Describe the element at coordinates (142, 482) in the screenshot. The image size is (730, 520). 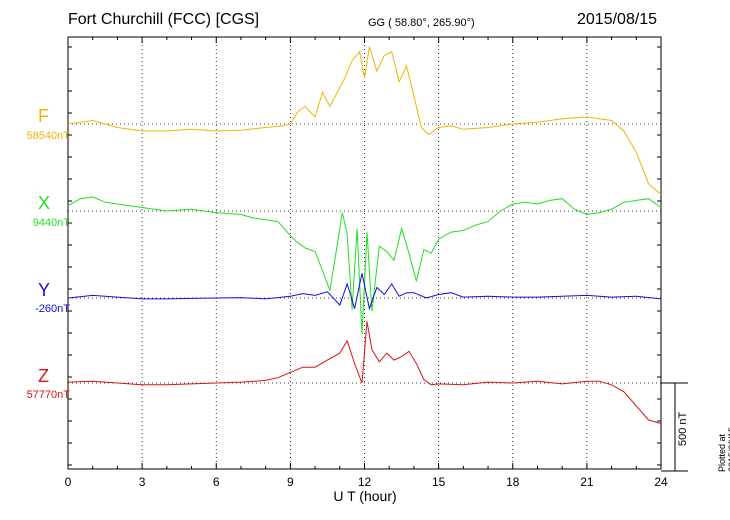
I see `x-tick-label: 3` at that location.